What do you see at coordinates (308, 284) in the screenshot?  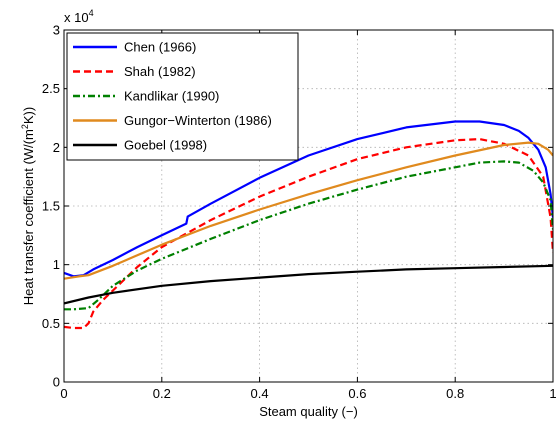 I see `series-line` at bounding box center [308, 284].